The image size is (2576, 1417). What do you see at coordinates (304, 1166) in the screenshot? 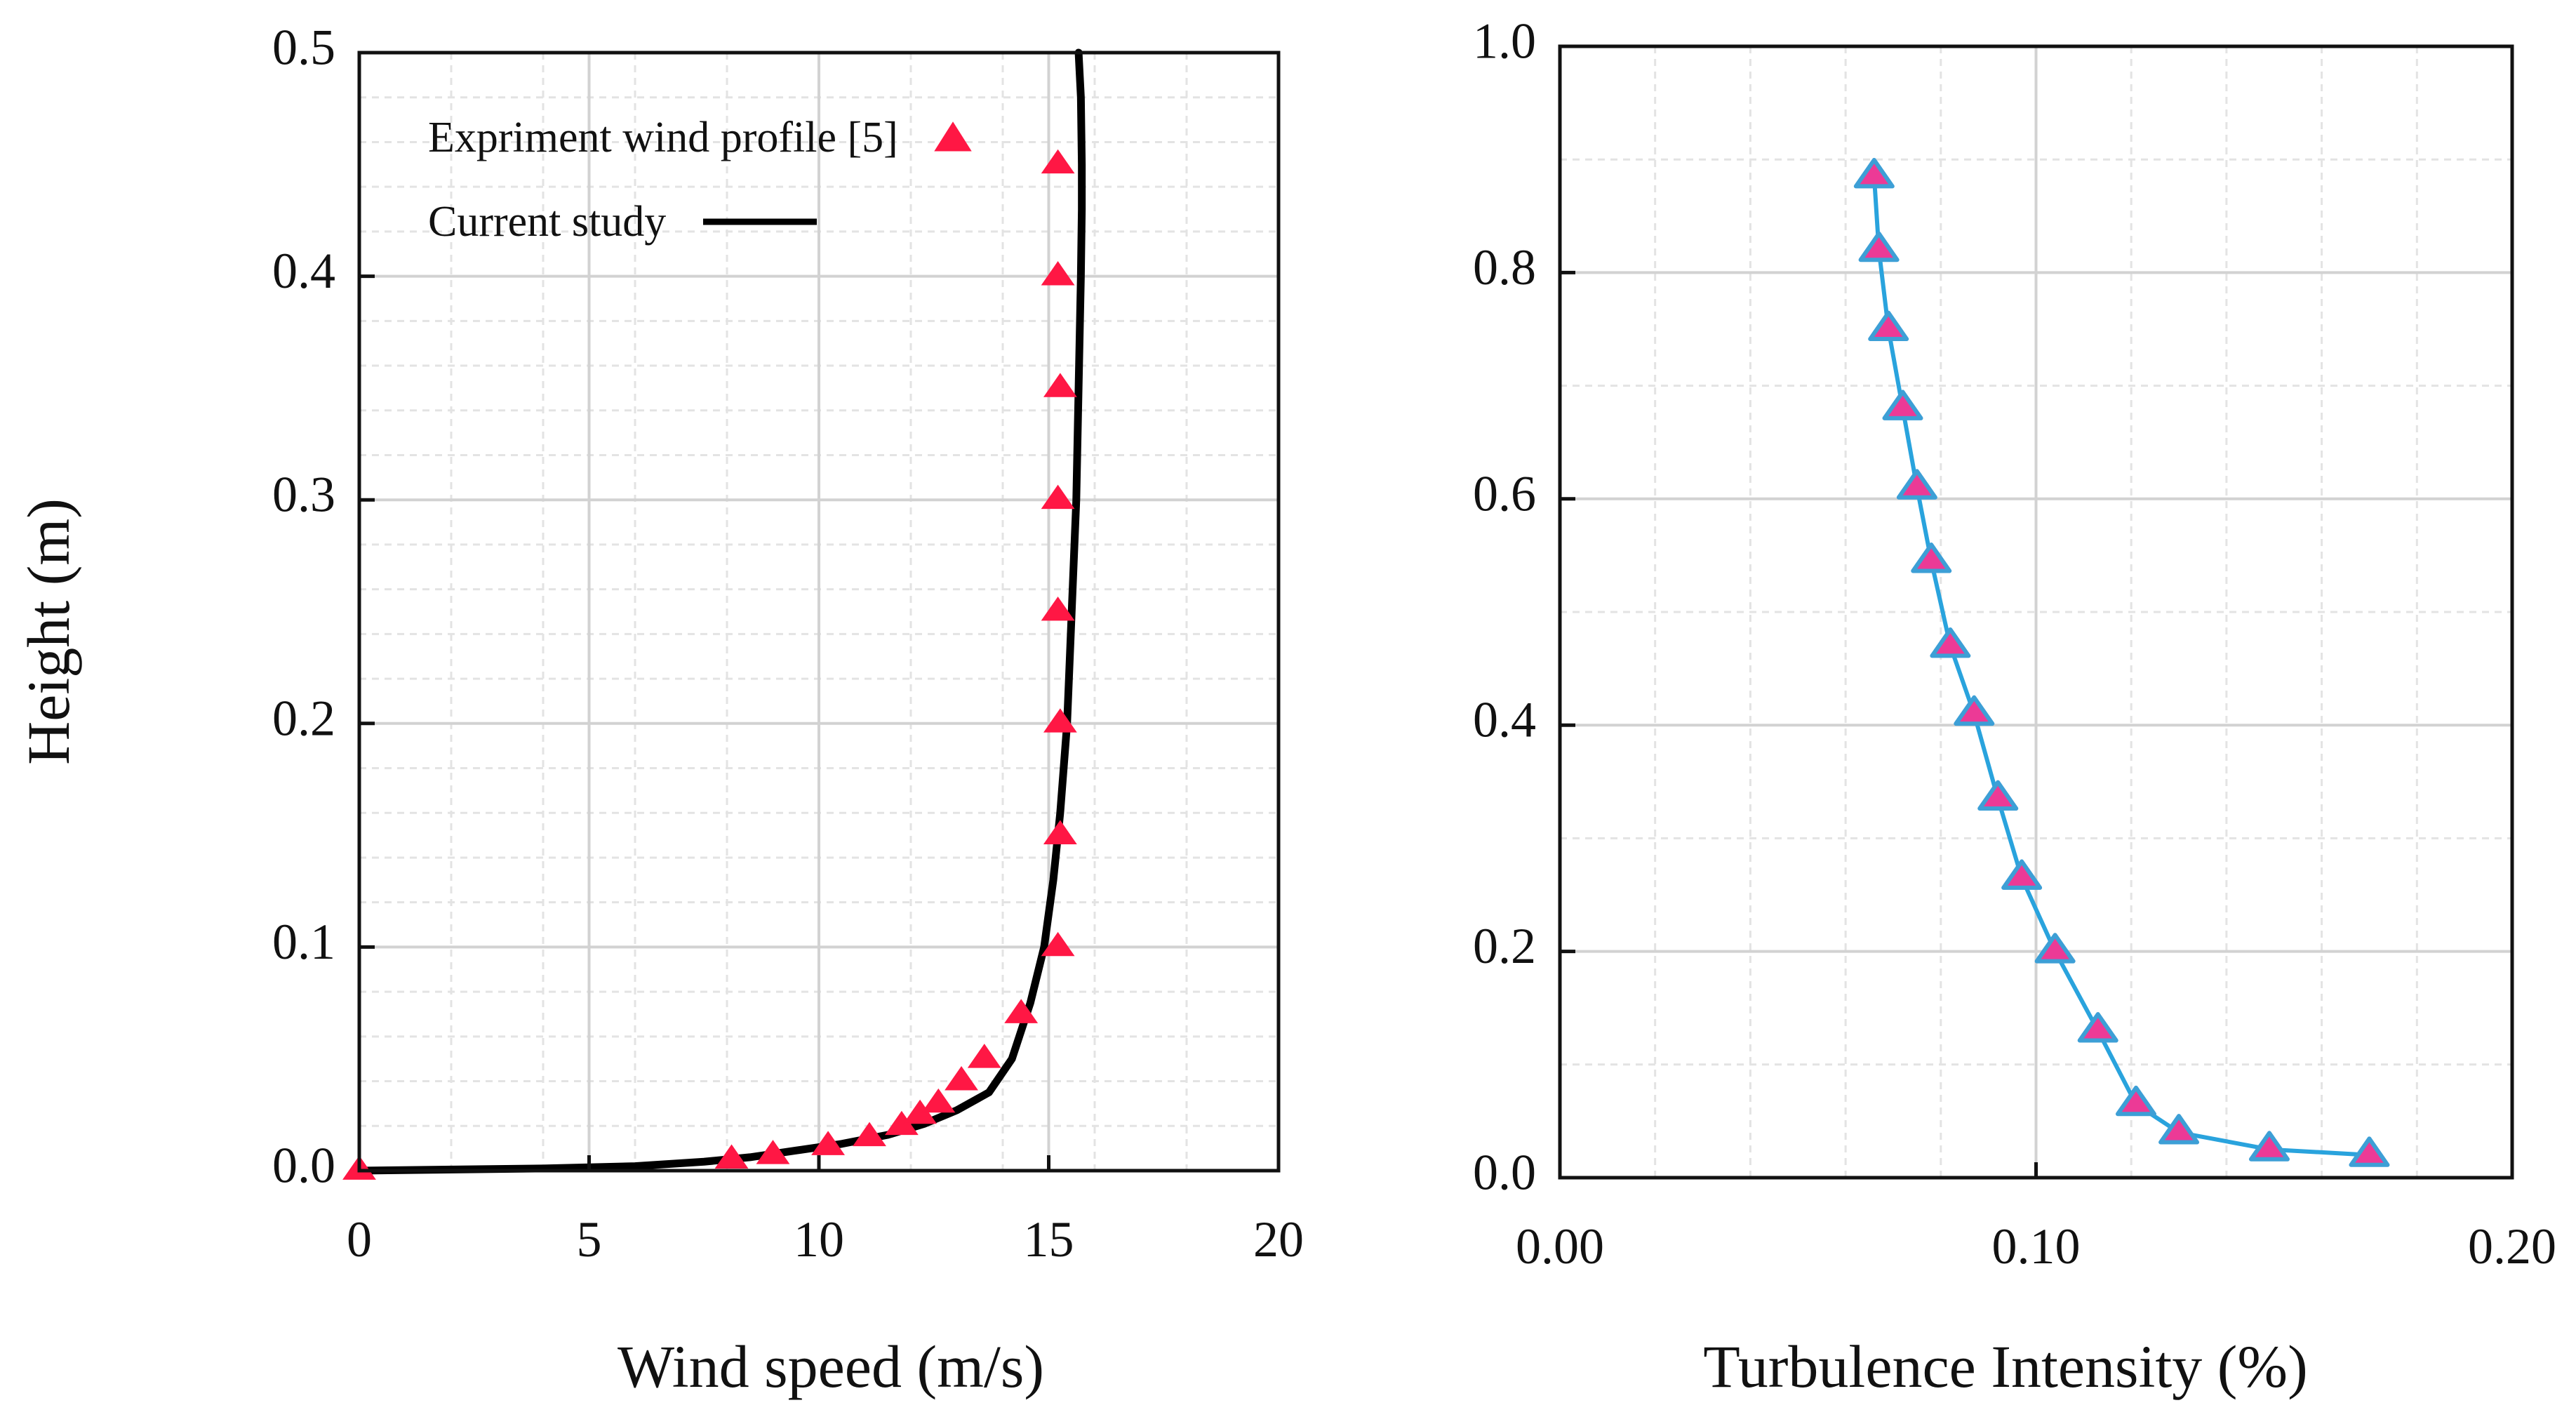
I see `wind-y-tick-label: 0.0` at bounding box center [304, 1166].